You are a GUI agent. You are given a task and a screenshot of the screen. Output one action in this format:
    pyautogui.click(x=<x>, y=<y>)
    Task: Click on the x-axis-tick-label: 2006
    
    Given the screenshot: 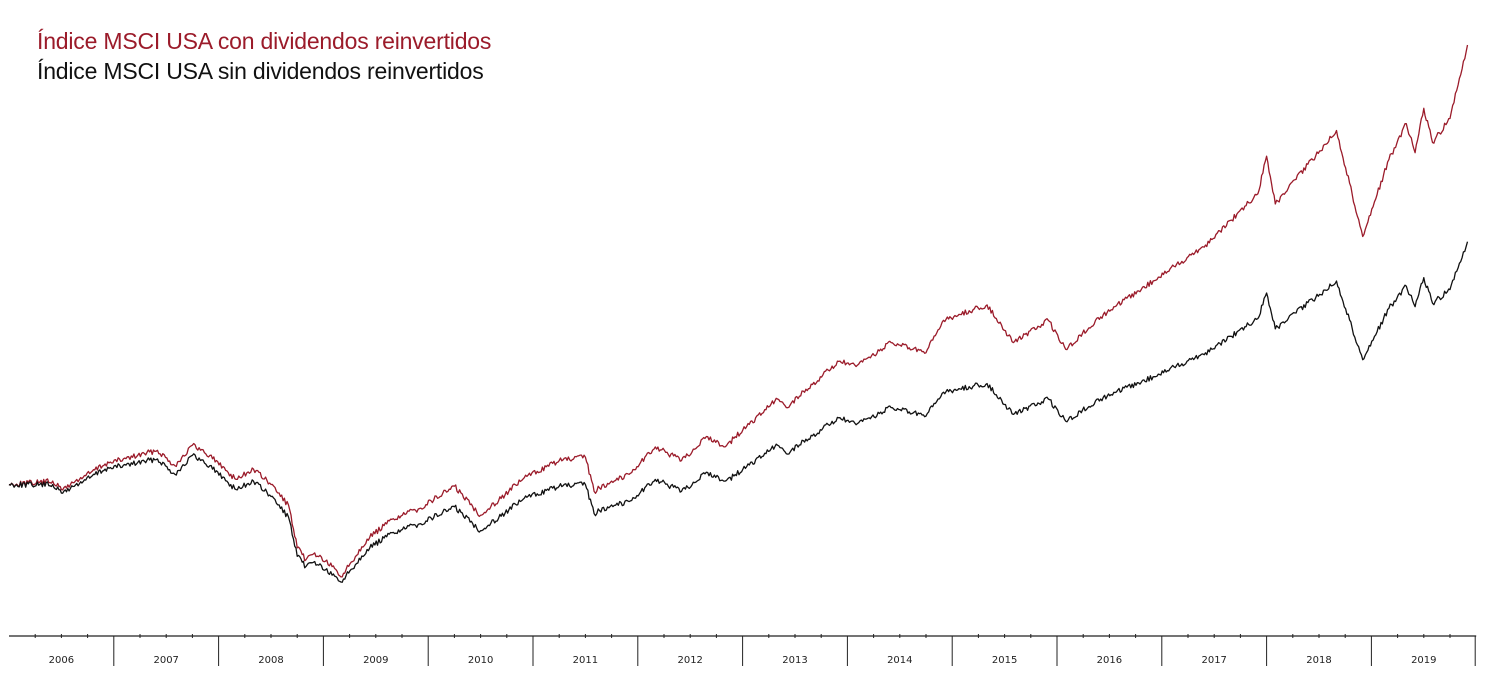 What is the action you would take?
    pyautogui.click(x=61, y=660)
    